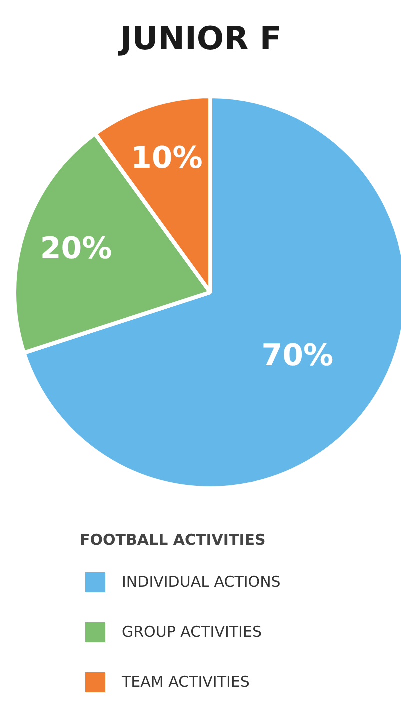  Describe the element at coordinates (173, 540) in the screenshot. I see `legend-title: FOOTBALL ACTIVITIES` at that location.